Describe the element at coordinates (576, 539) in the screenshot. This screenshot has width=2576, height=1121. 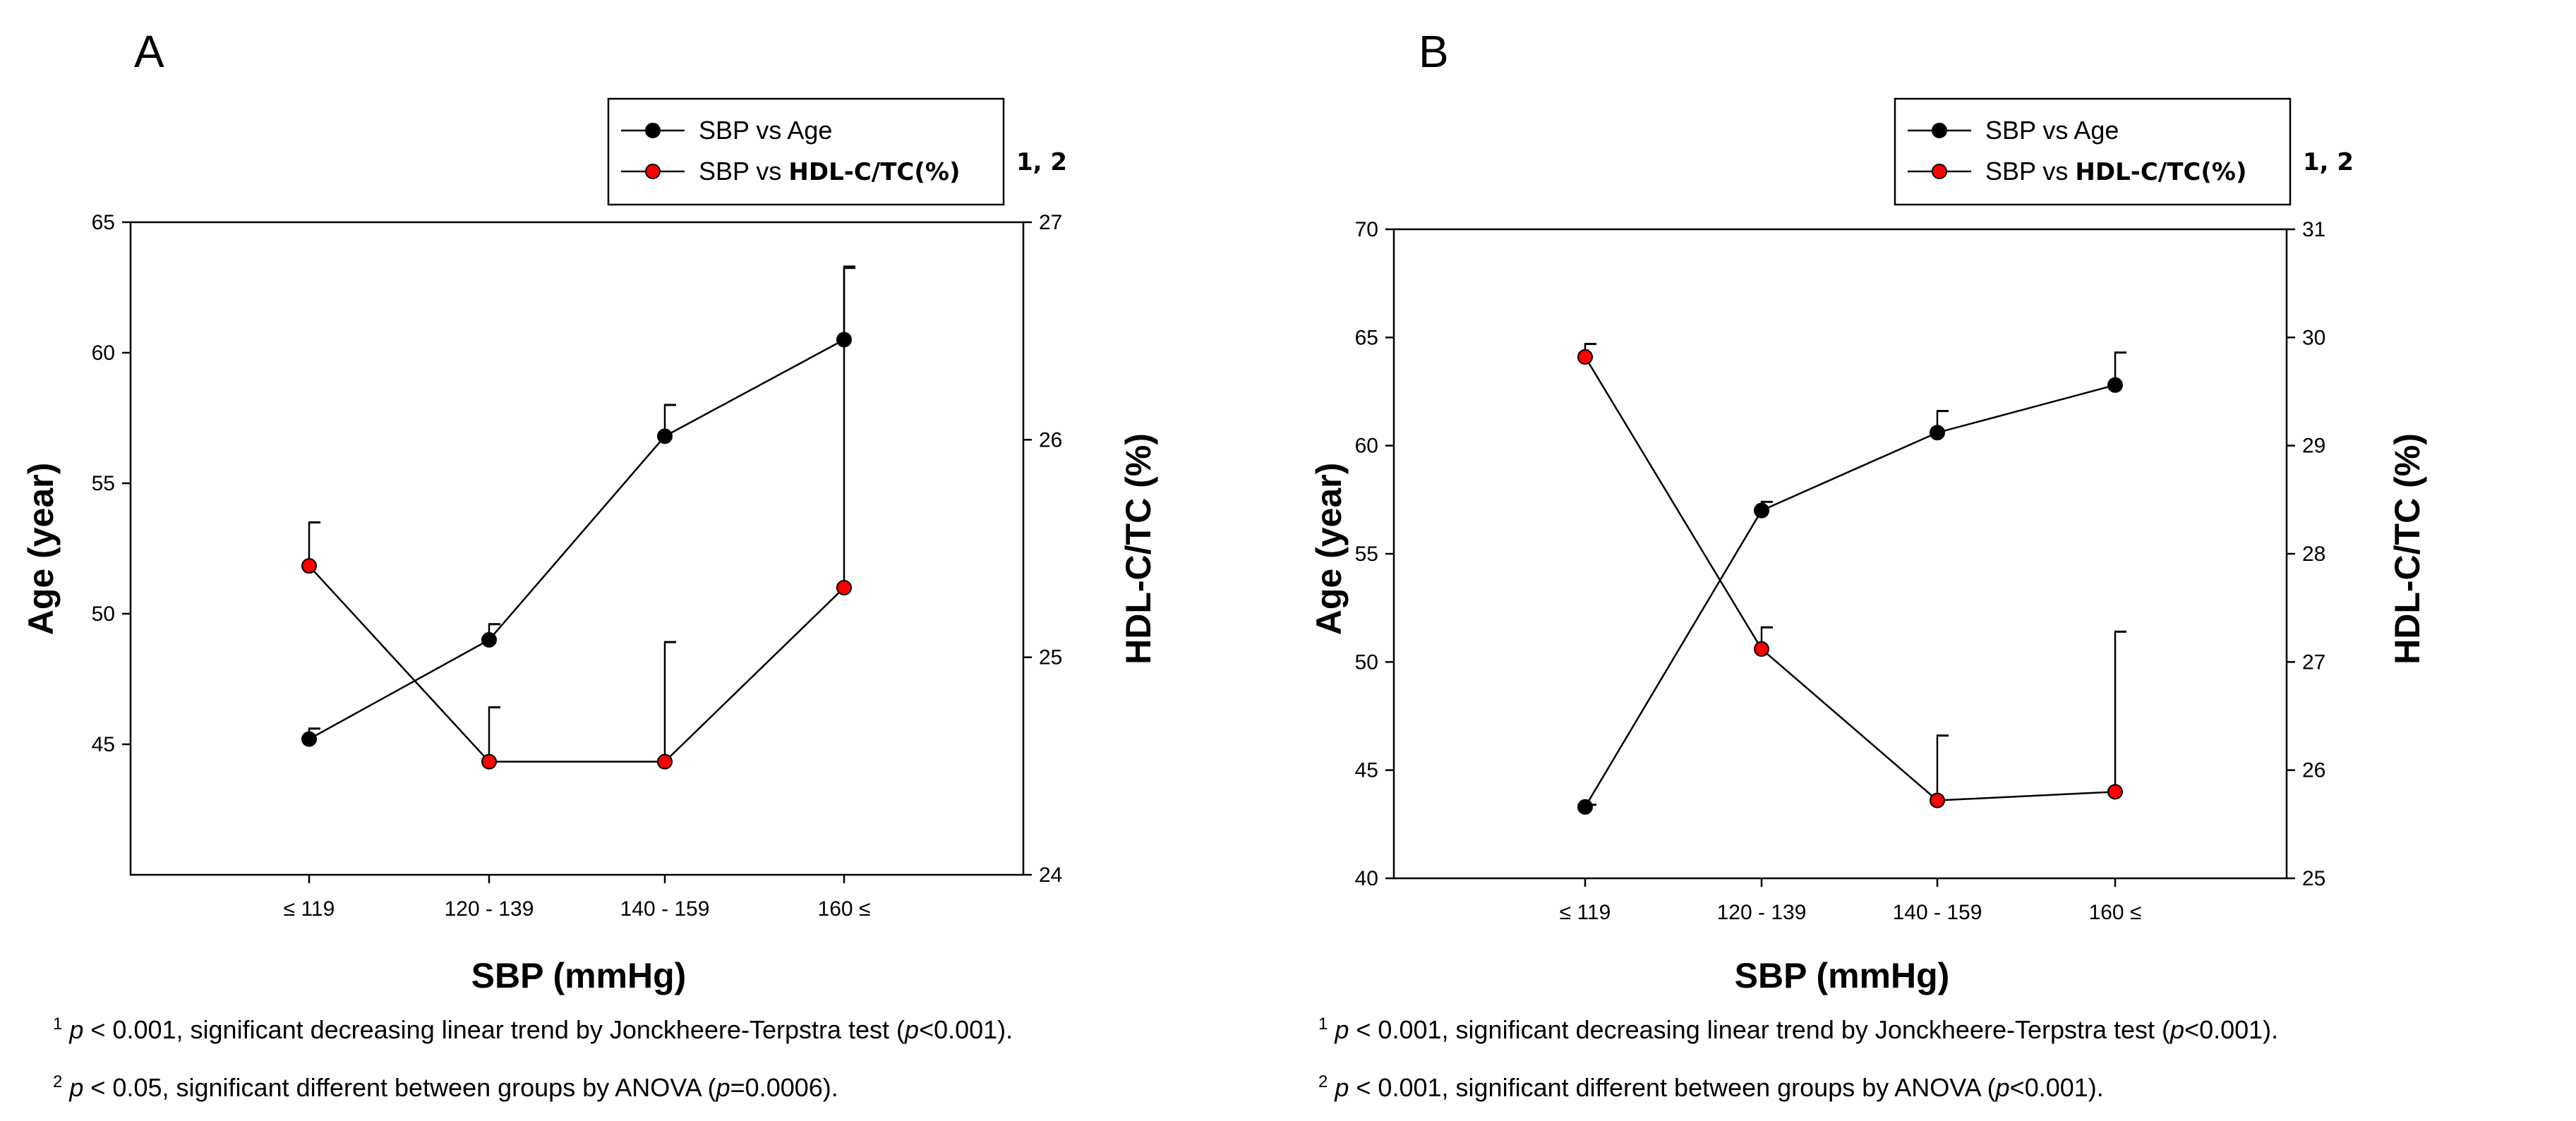
I see `panel-a-age-line` at that location.